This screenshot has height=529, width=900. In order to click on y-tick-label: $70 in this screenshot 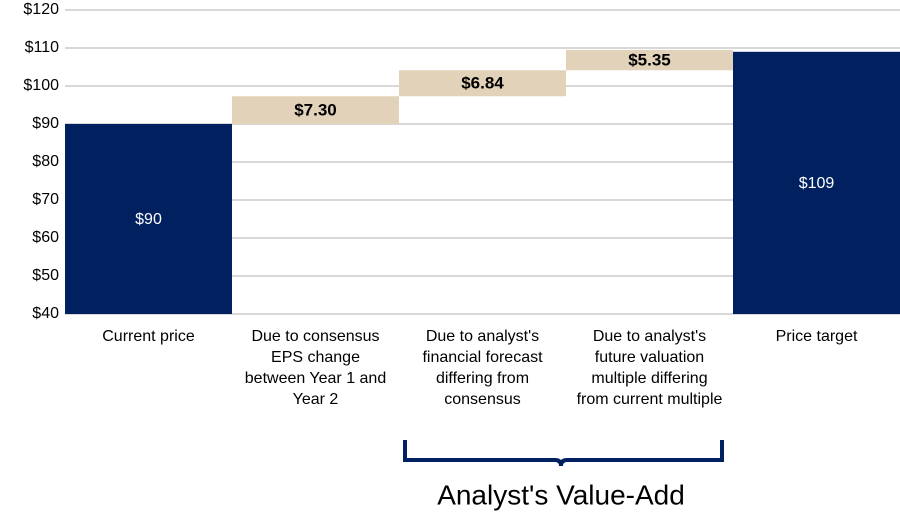, I will do `click(45, 199)`.